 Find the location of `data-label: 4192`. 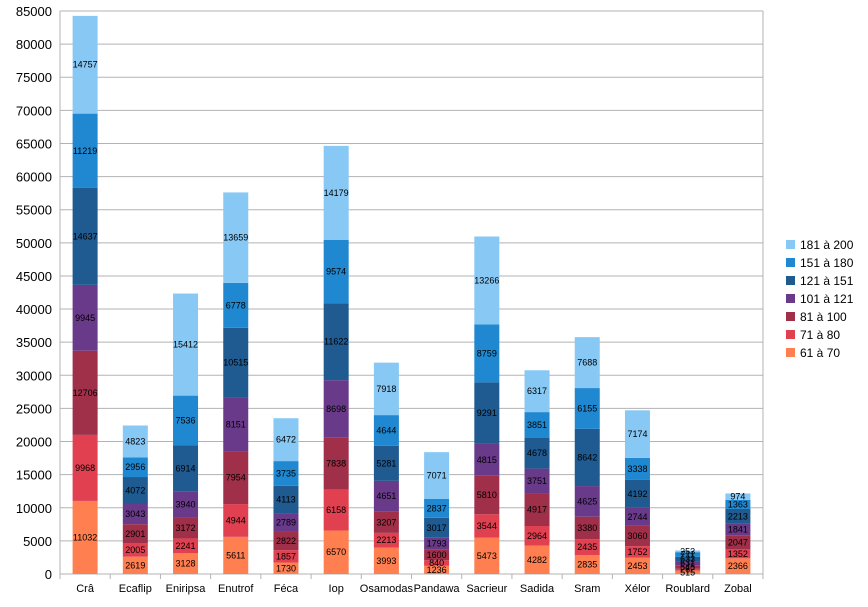

data-label: 4192 is located at coordinates (637, 494).